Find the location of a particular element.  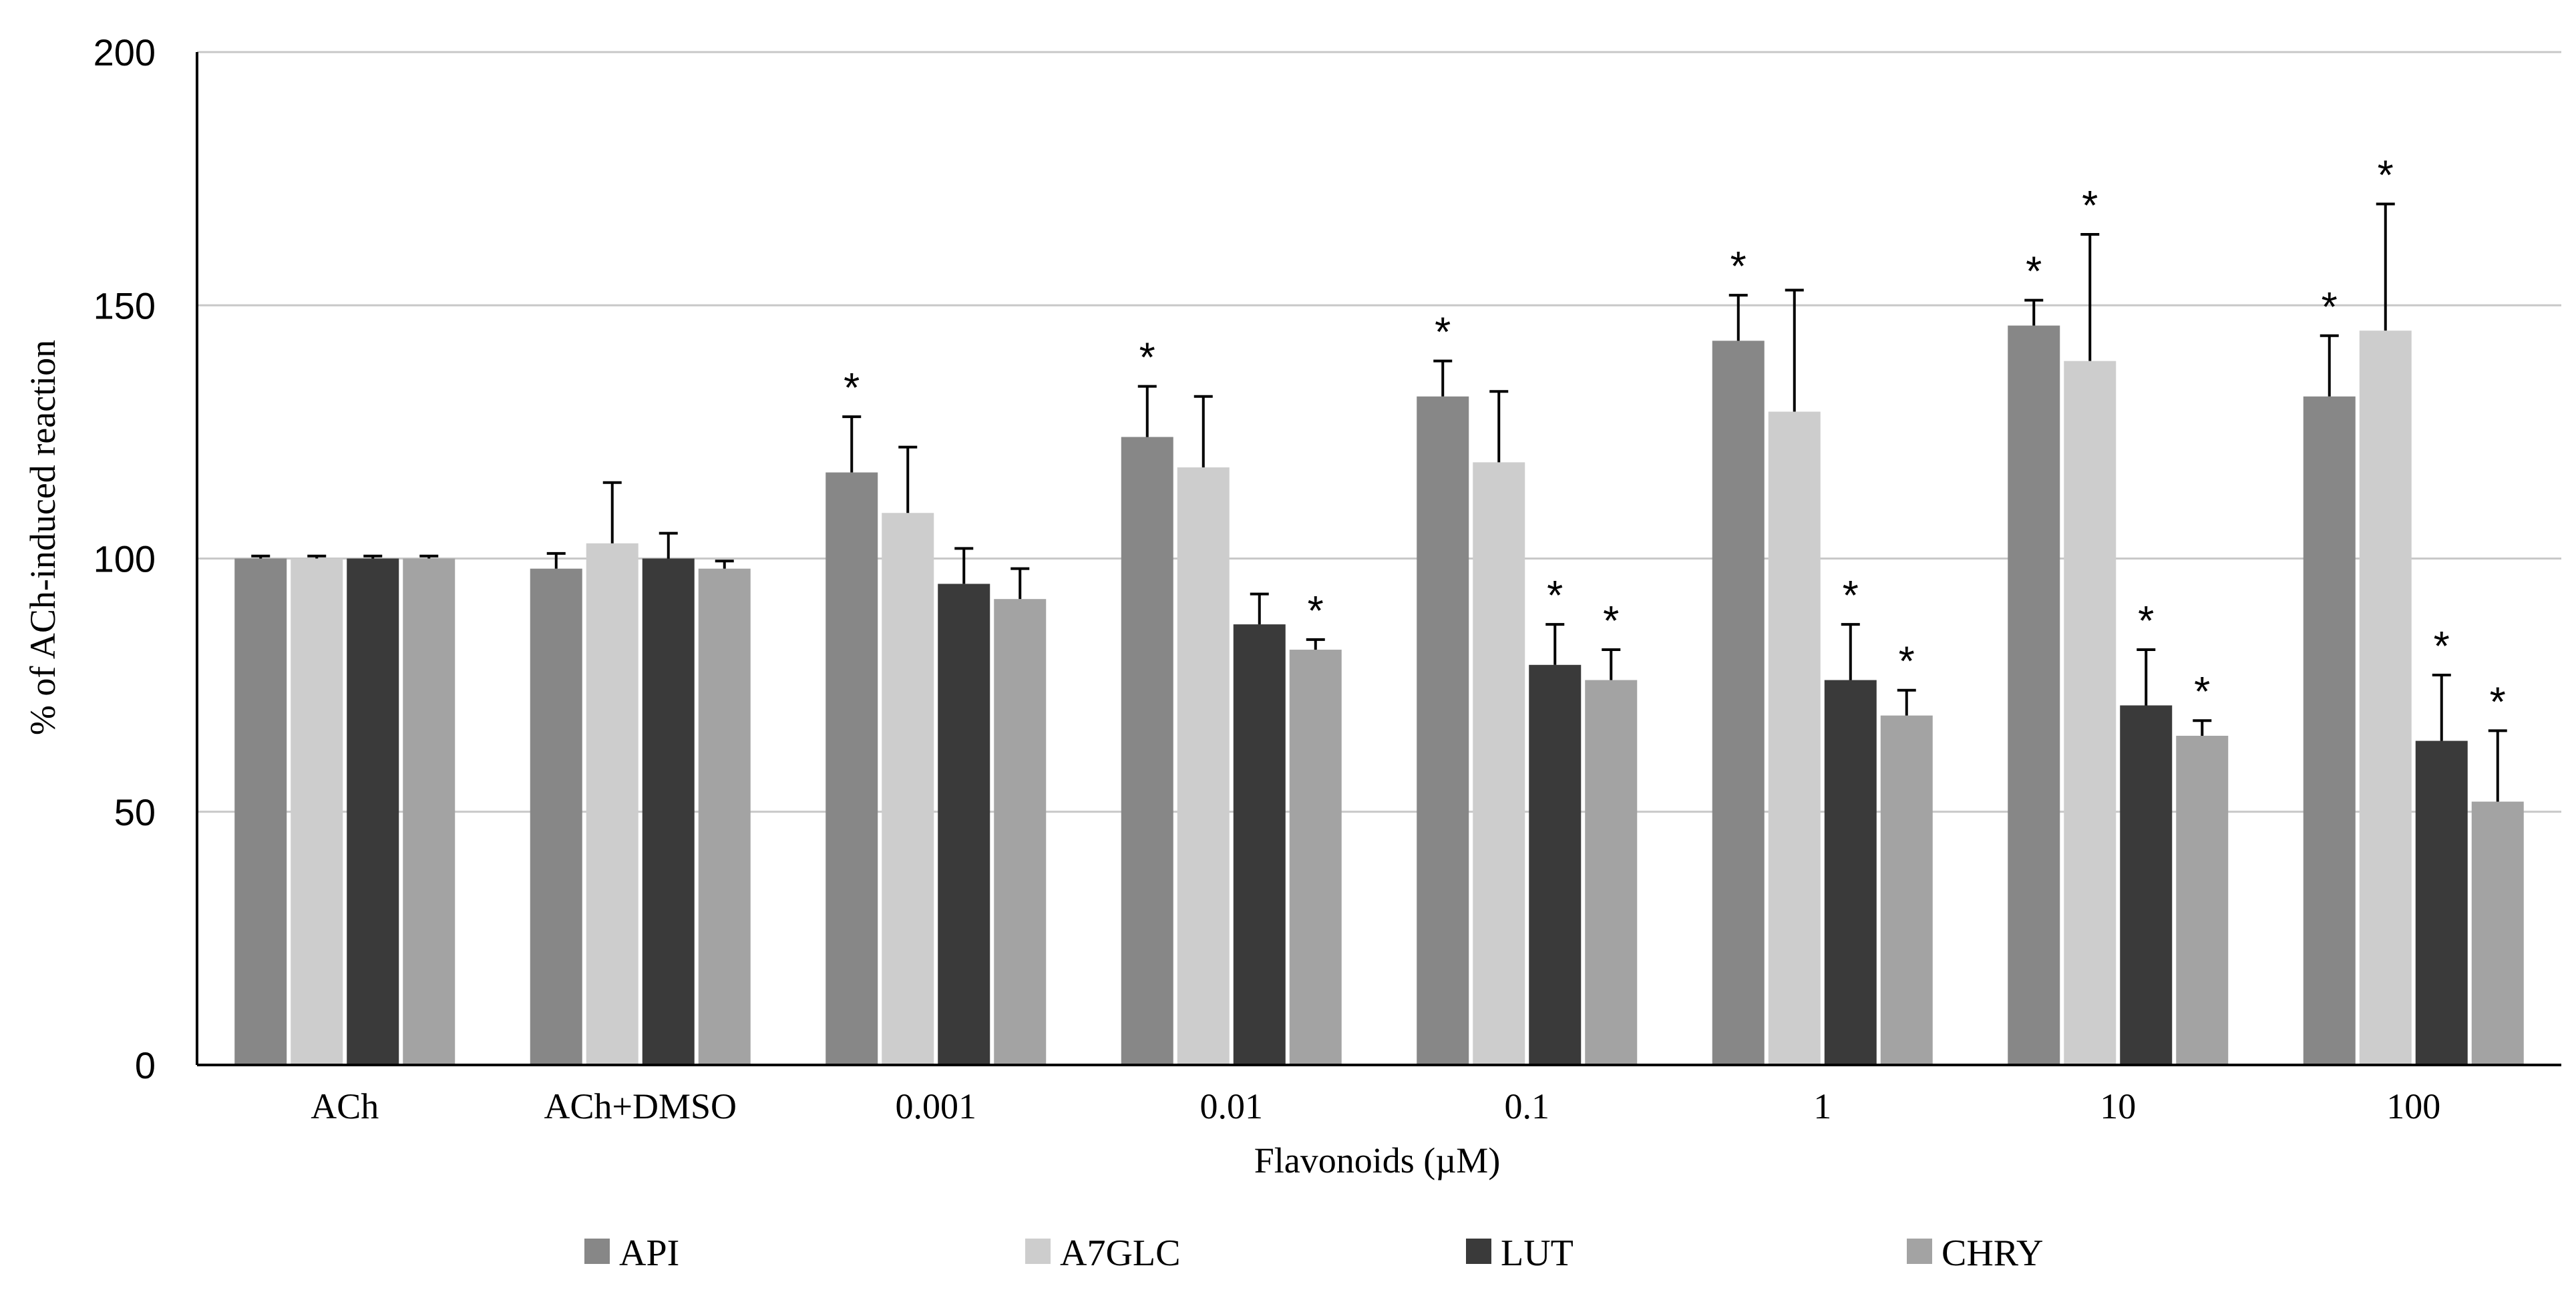

y-tick-labels: 0 50 100 150 200 is located at coordinates (125, 558).